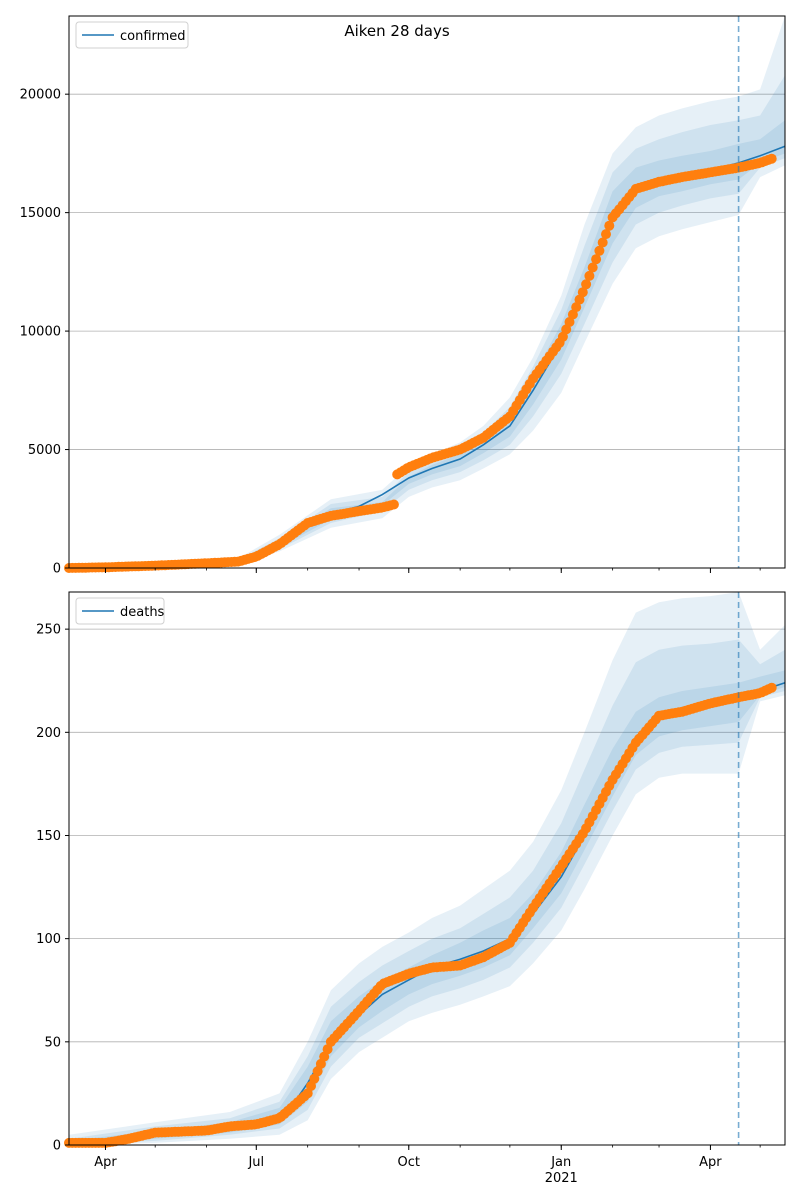  Describe the element at coordinates (40, 213) in the screenshot. I see `y-tick-label: 15000` at that location.